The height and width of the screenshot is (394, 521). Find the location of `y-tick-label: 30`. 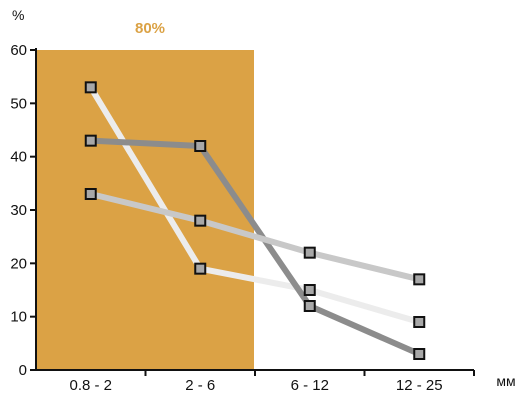

y-tick-label: 30 is located at coordinates (18, 210).